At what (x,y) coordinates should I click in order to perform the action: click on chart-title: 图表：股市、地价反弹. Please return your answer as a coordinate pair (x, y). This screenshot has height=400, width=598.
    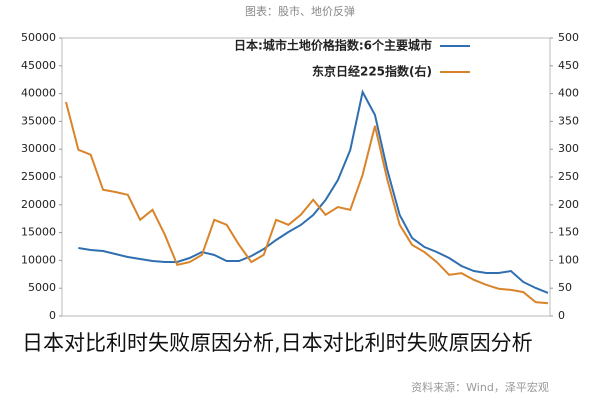
    Looking at the image, I should click on (300, 11).